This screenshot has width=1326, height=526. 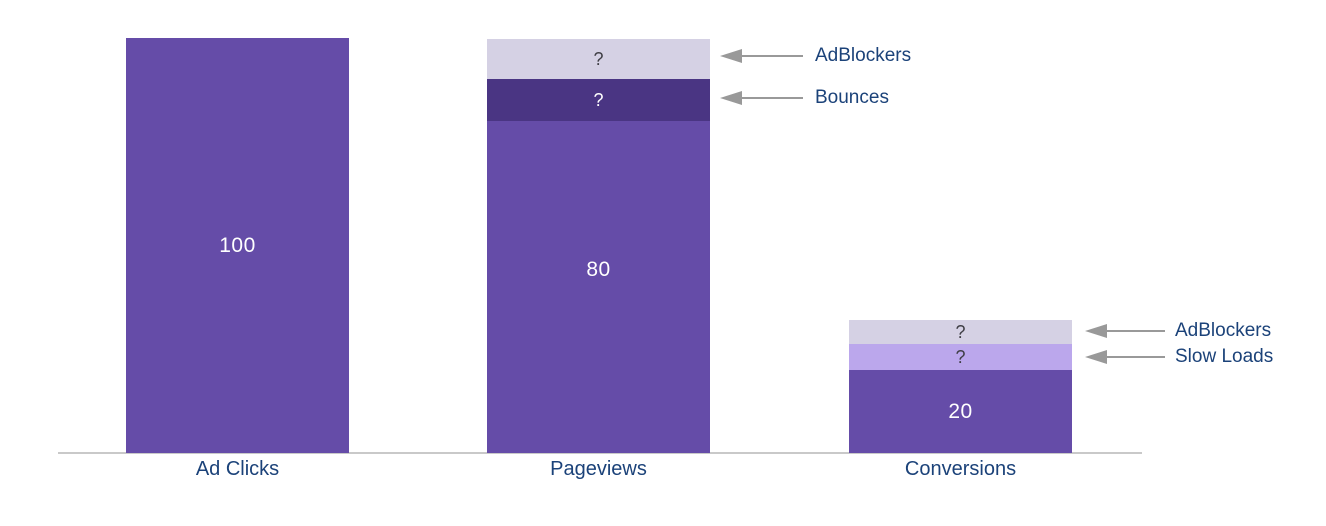 I want to click on value-label: 20, so click(x=960, y=411).